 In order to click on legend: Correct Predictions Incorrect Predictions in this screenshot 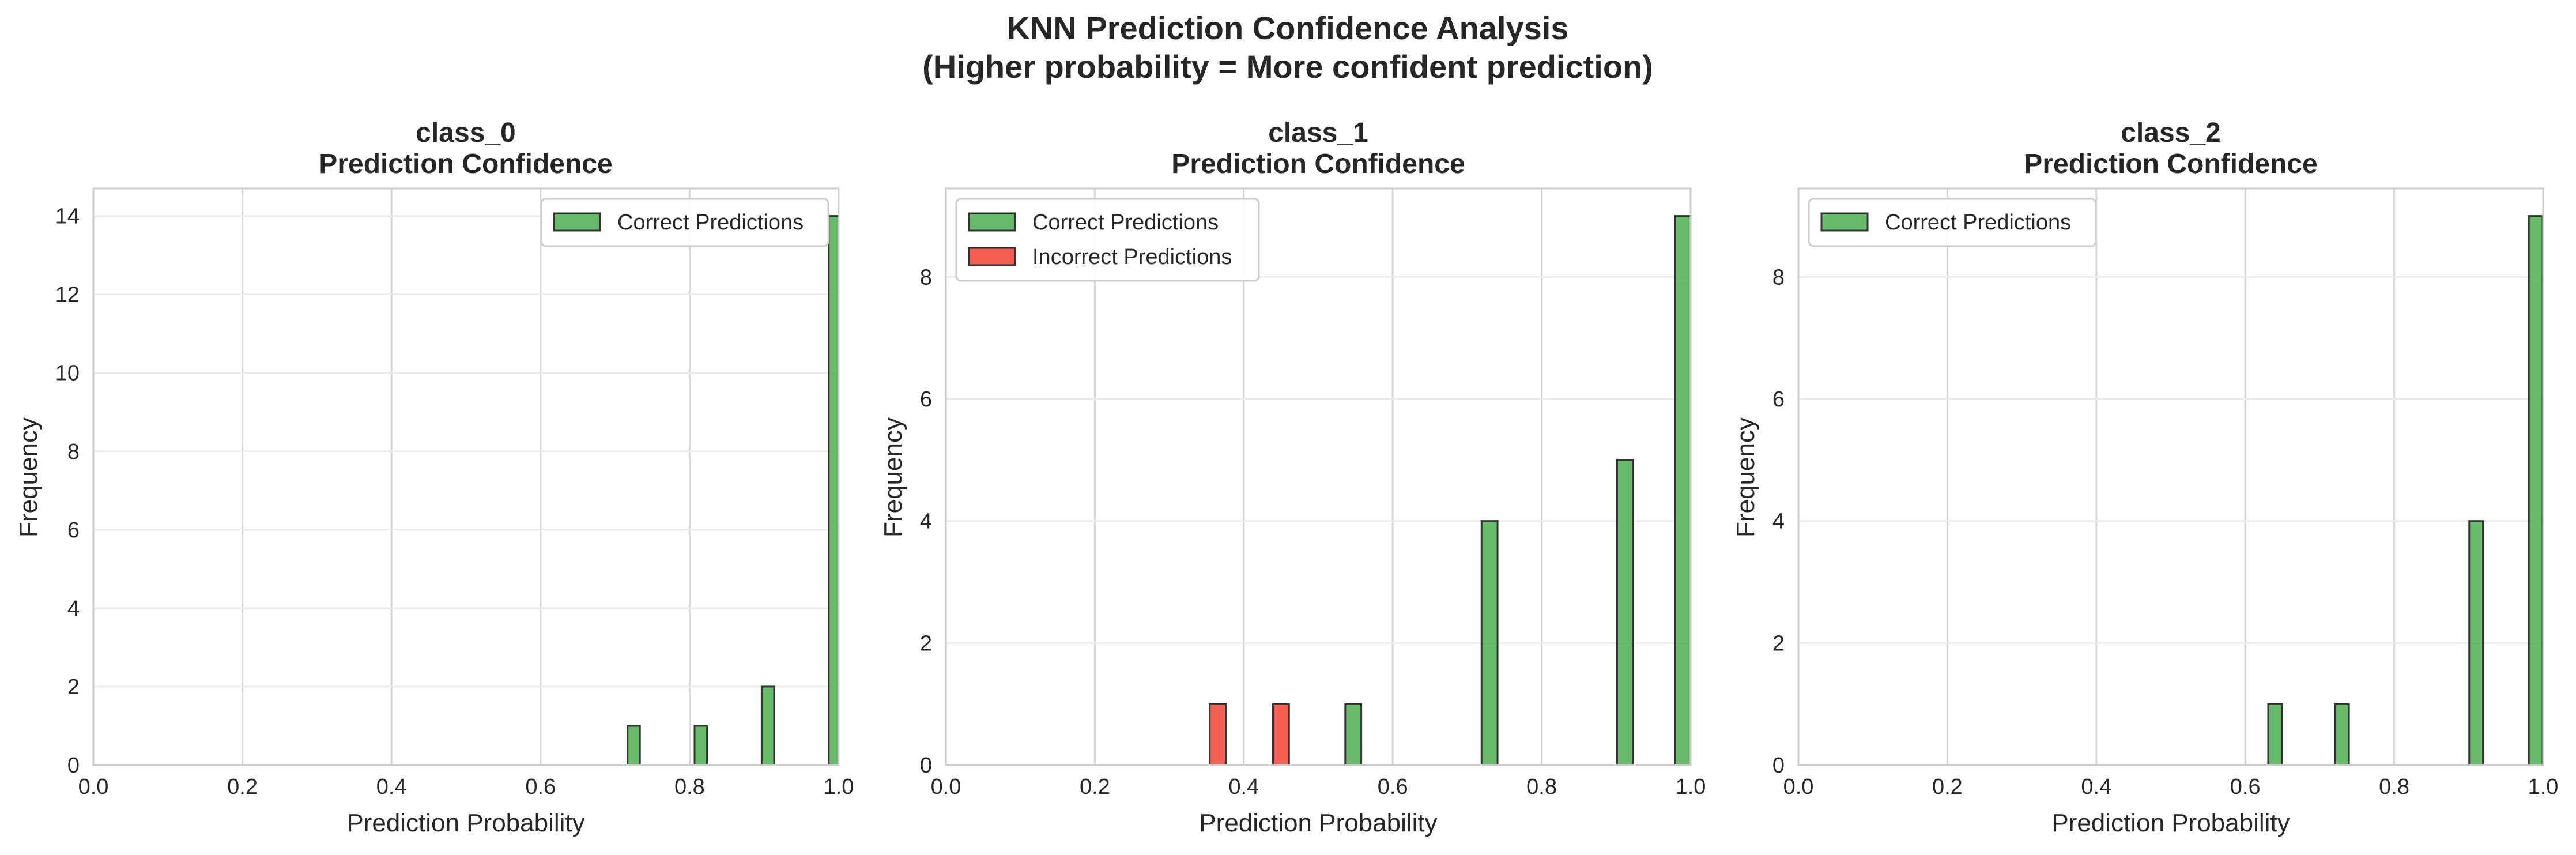, I will do `click(1107, 240)`.